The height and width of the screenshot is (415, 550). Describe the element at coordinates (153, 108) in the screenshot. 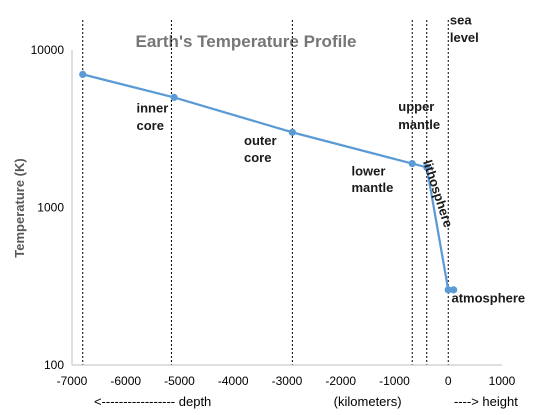

I see `annotation-label: inner` at that location.